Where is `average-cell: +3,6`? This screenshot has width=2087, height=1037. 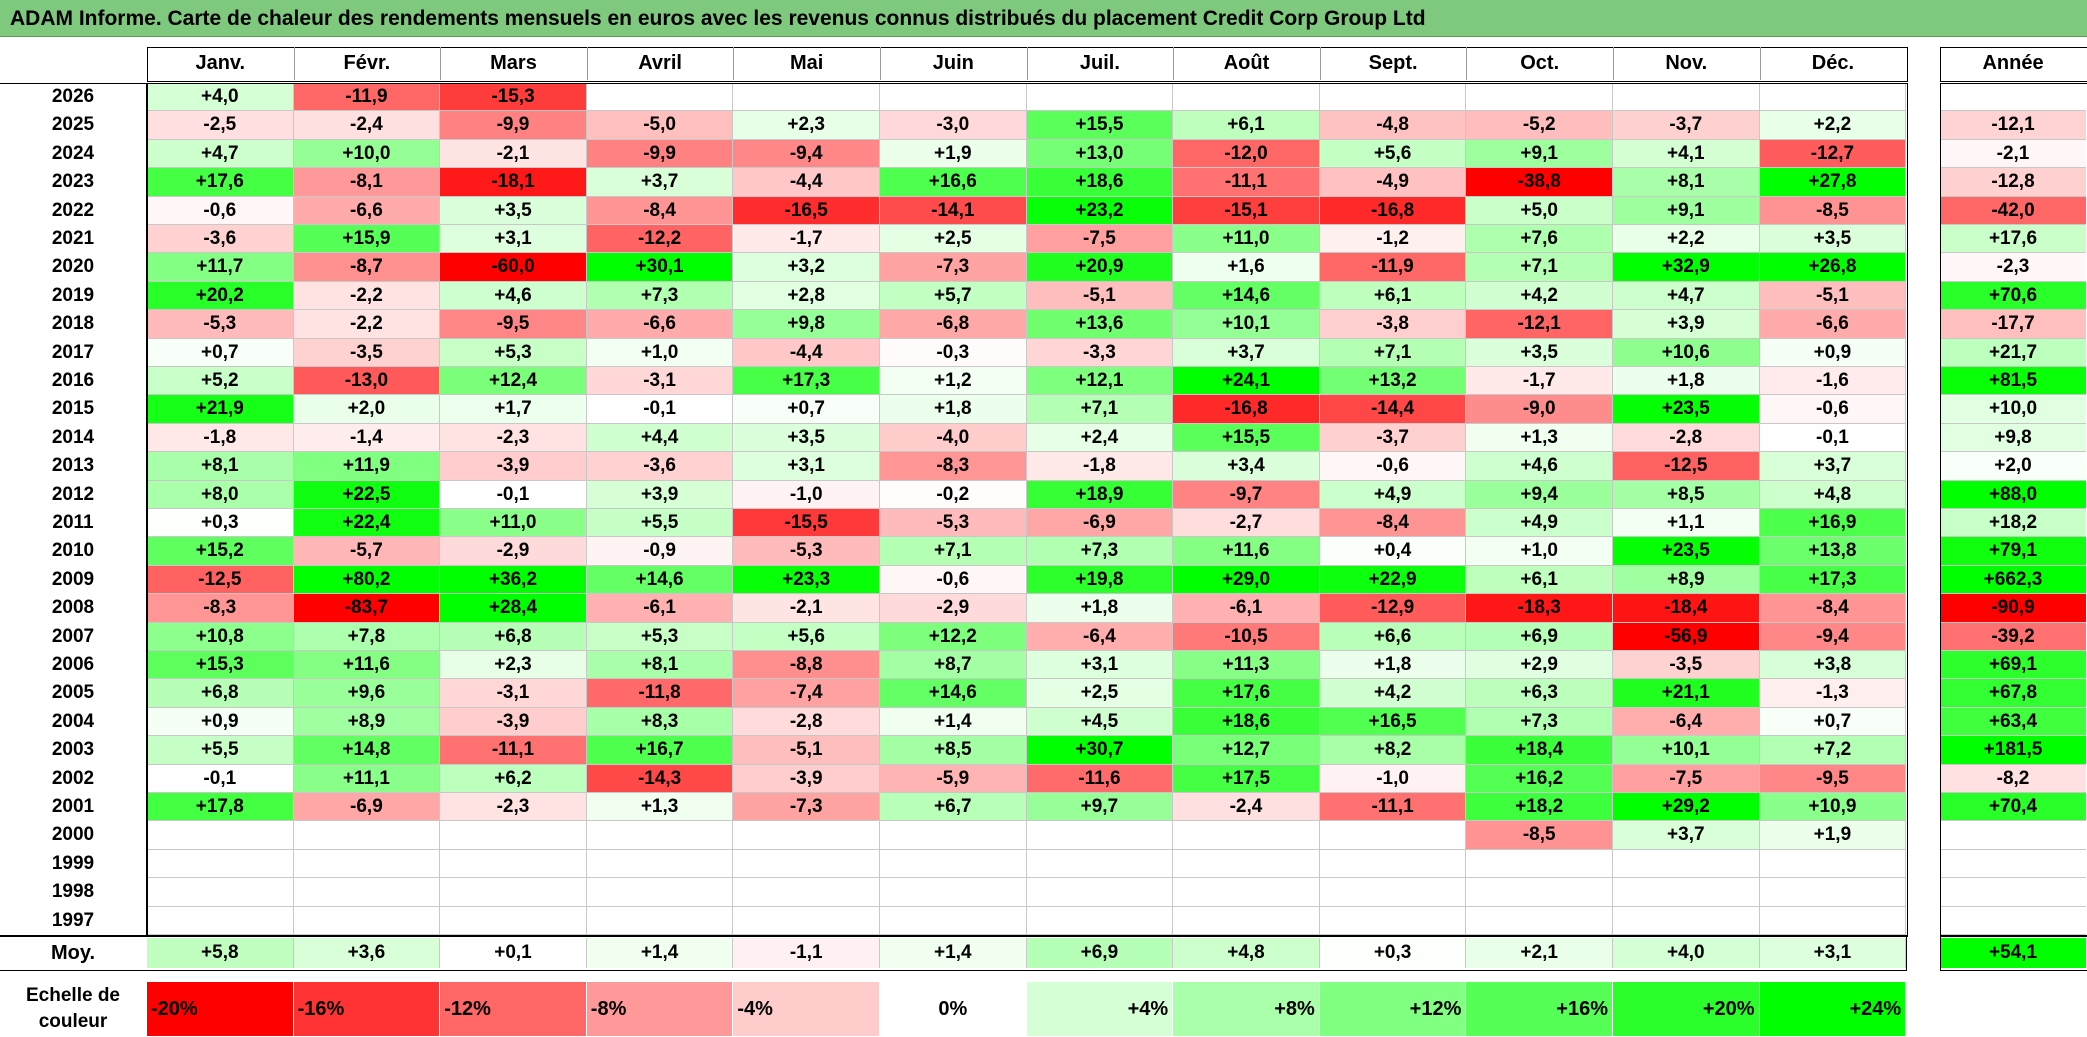 average-cell: +3,6 is located at coordinates (367, 953).